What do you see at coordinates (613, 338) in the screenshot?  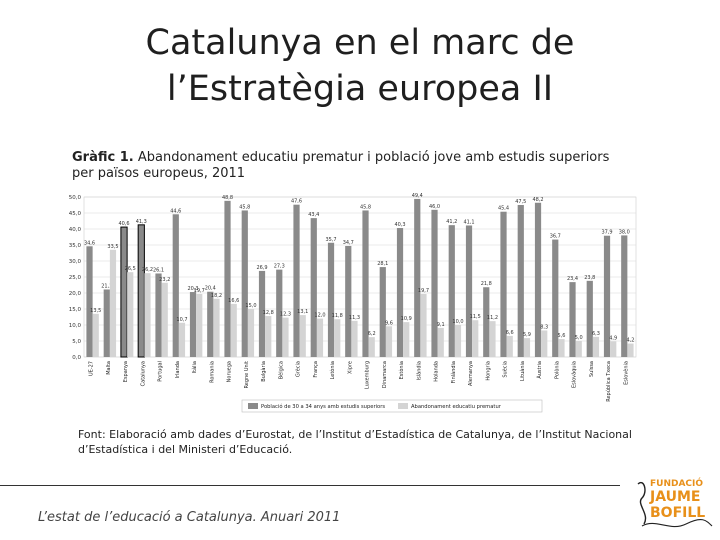 I see `data-label: 4,9` at bounding box center [613, 338].